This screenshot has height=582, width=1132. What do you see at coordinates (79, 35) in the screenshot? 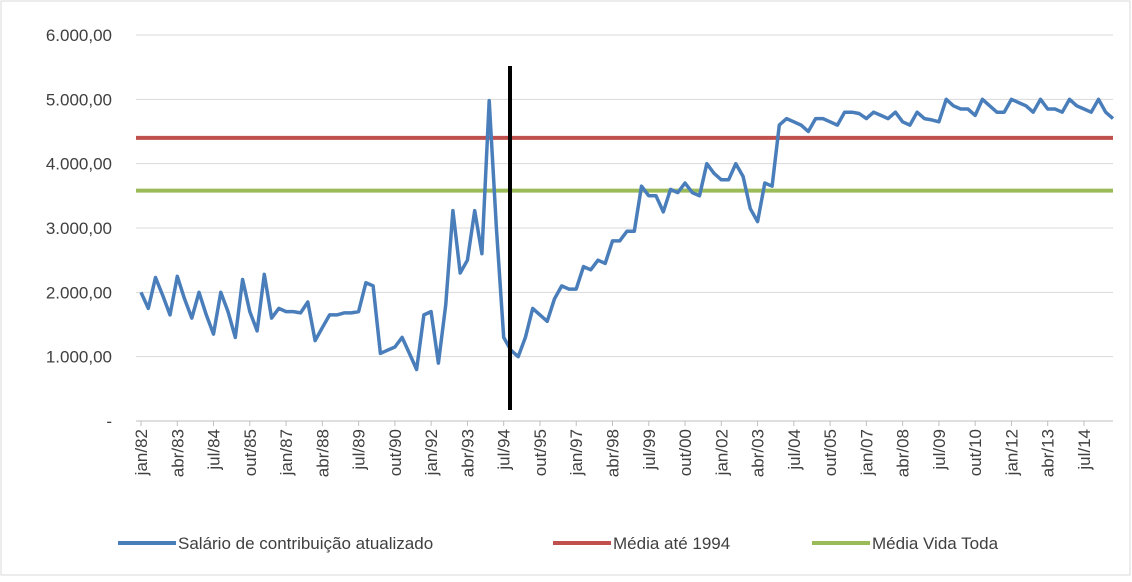
I see `y-tick-label: 6.000,00` at bounding box center [79, 35].